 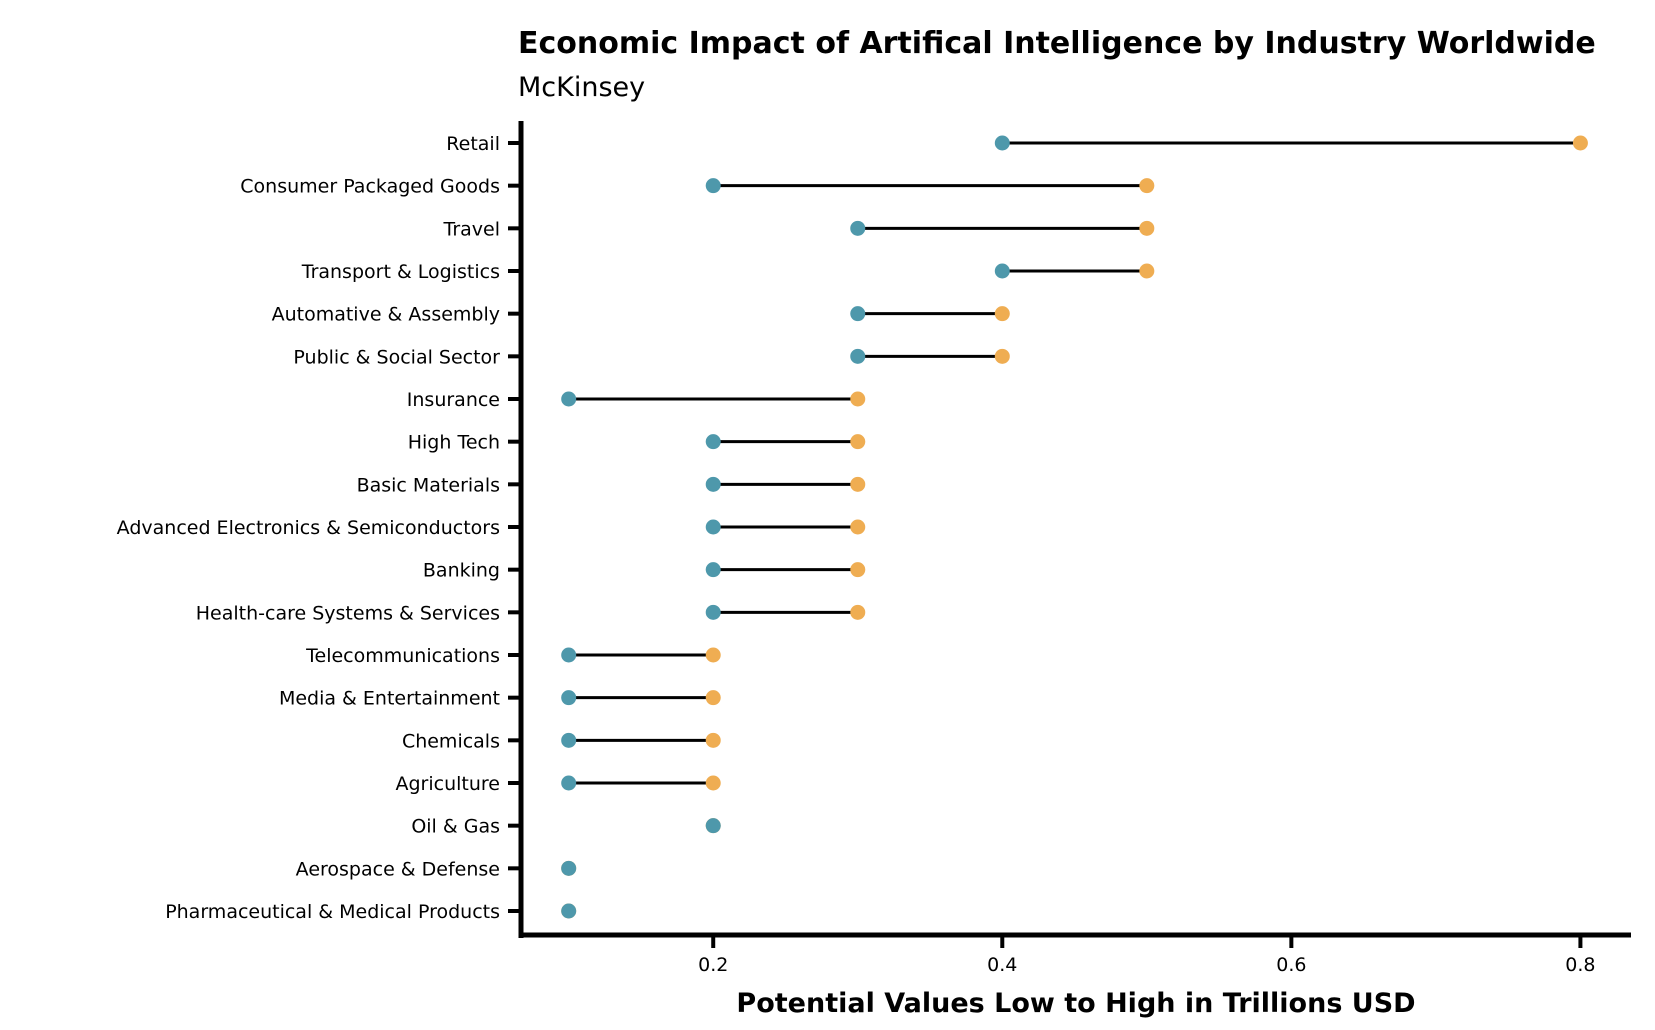 What do you see at coordinates (396, 357) in the screenshot?
I see `y-tick-label: Public & Social Sector` at bounding box center [396, 357].